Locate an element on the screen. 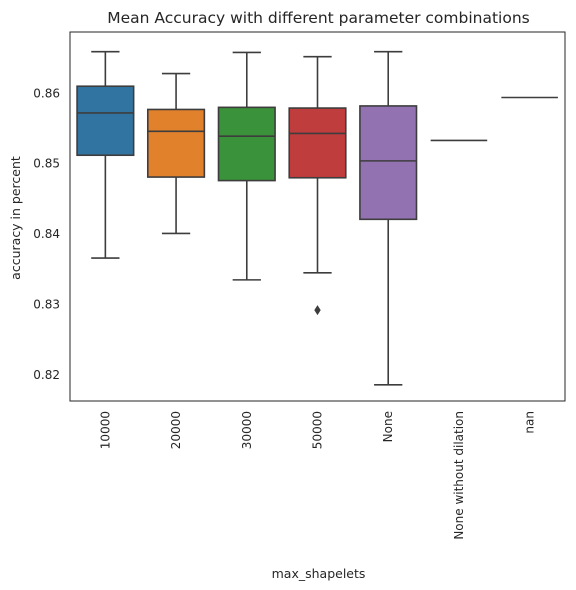 Image resolution: width=576 pixels, height=590 pixels. y-tick-label: 0.85 is located at coordinates (46, 164).